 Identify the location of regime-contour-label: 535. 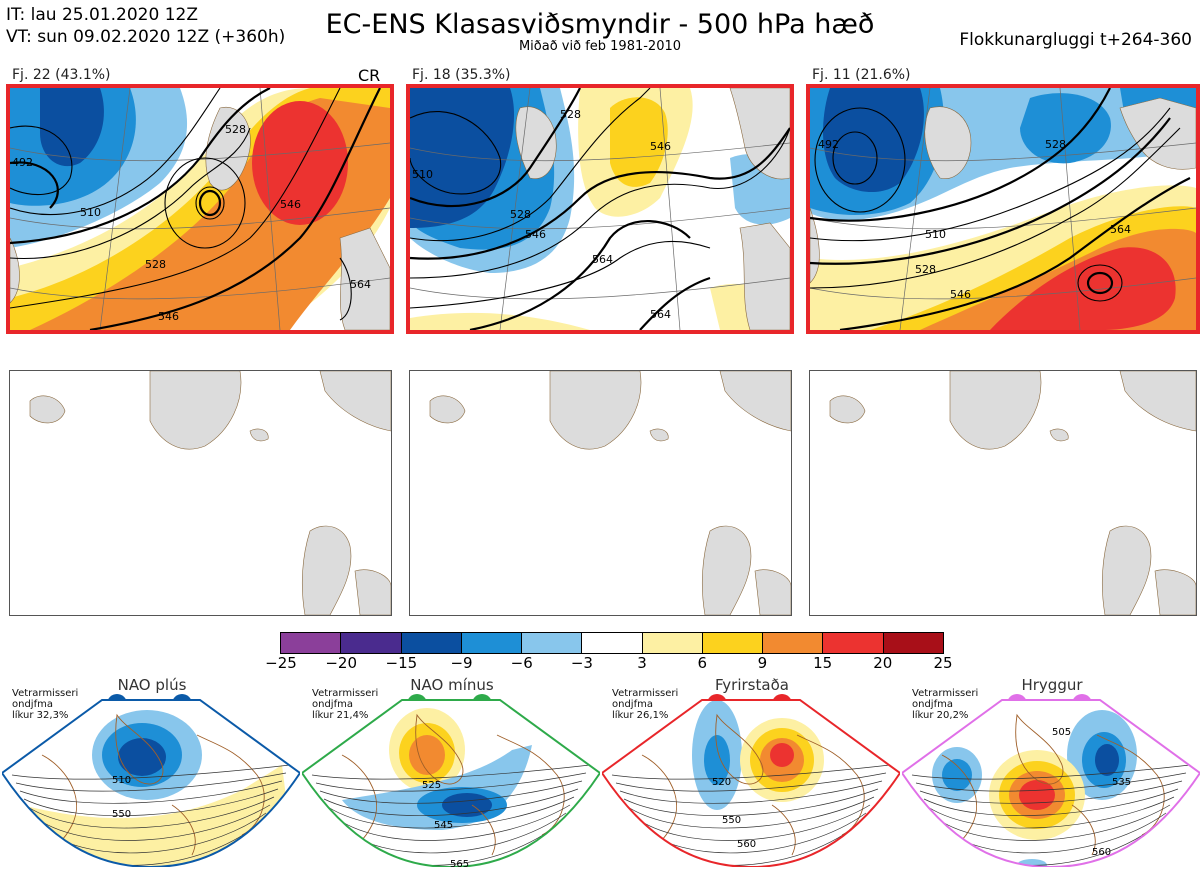
(1121, 782).